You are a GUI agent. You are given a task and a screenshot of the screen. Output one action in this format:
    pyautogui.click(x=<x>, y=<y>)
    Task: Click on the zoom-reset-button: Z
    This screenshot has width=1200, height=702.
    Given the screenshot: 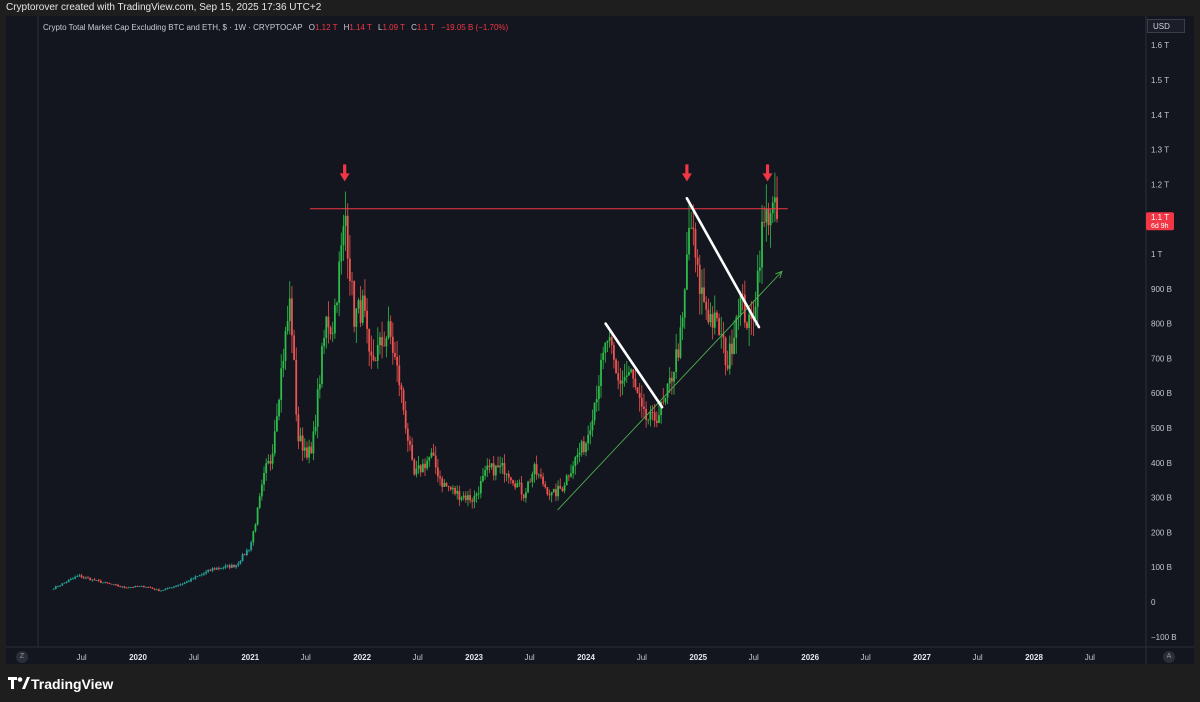 What is the action you would take?
    pyautogui.click(x=22, y=657)
    